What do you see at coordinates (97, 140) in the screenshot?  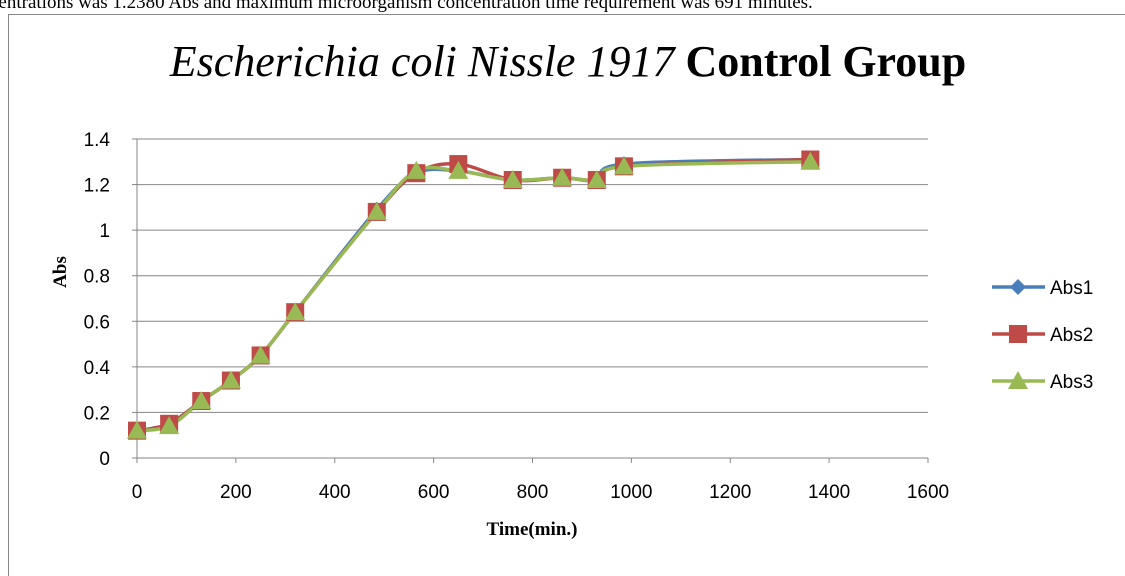 I see `y-tick-label: 1.4` at bounding box center [97, 140].